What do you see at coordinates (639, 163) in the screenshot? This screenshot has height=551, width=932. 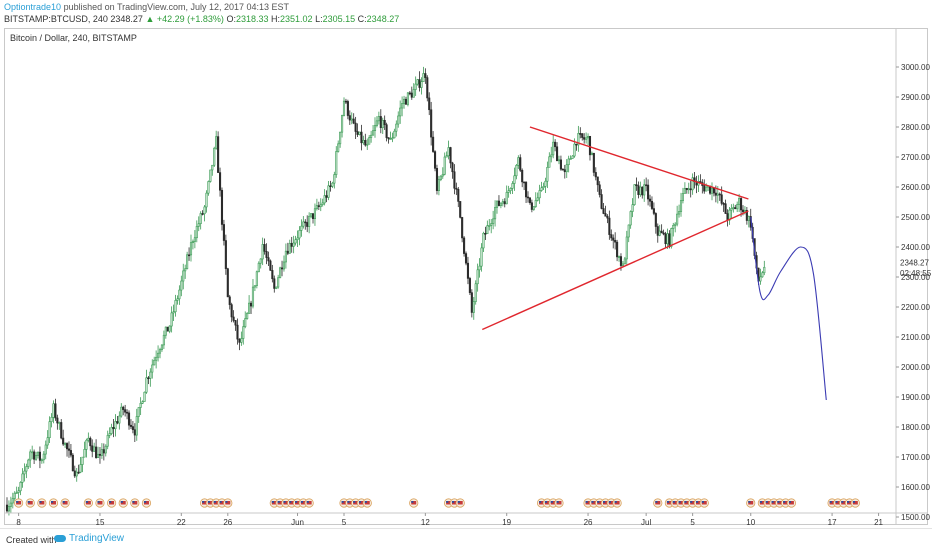 I see `upper-trendline` at bounding box center [639, 163].